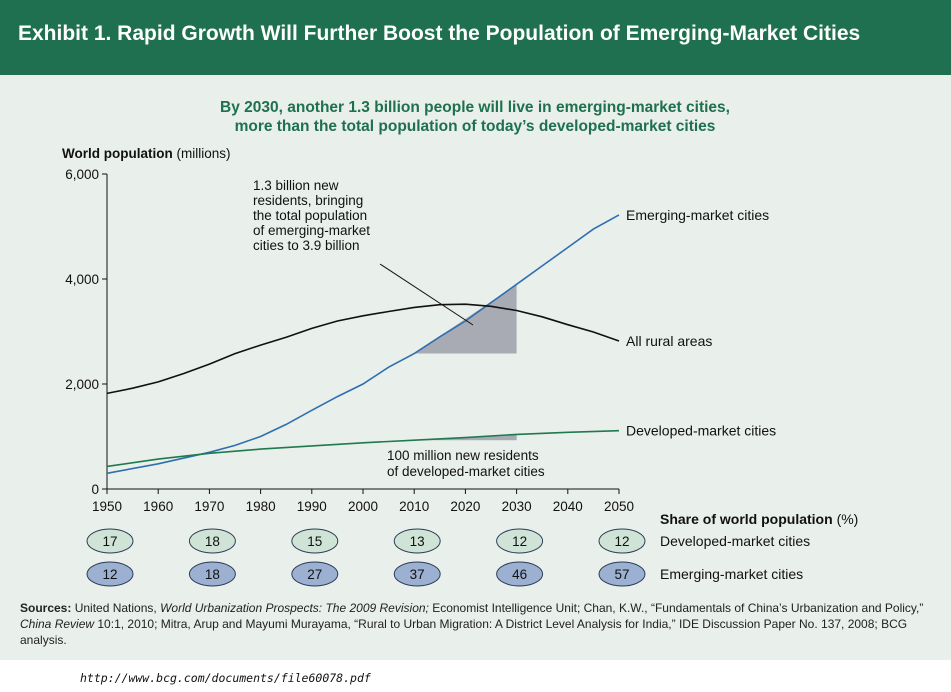 The width and height of the screenshot is (951, 692). I want to click on y-tick-label: 4,000, so click(82, 279).